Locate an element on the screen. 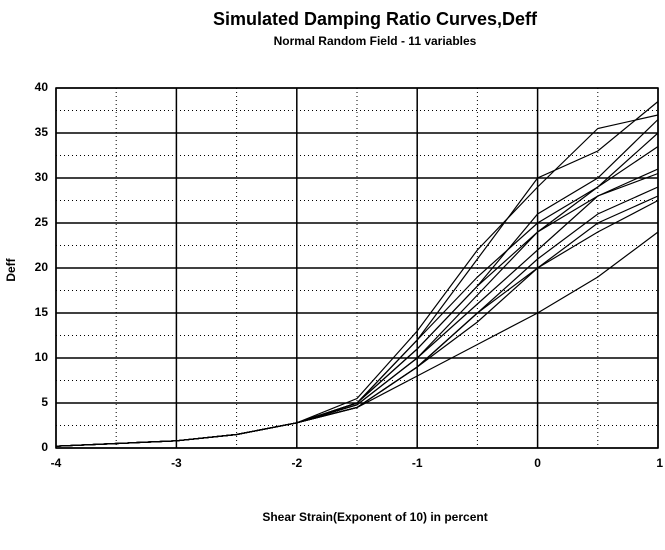 The height and width of the screenshot is (550, 665). x-axis-label: Shear Strain(Exponent of 10) in percent is located at coordinates (374, 517).